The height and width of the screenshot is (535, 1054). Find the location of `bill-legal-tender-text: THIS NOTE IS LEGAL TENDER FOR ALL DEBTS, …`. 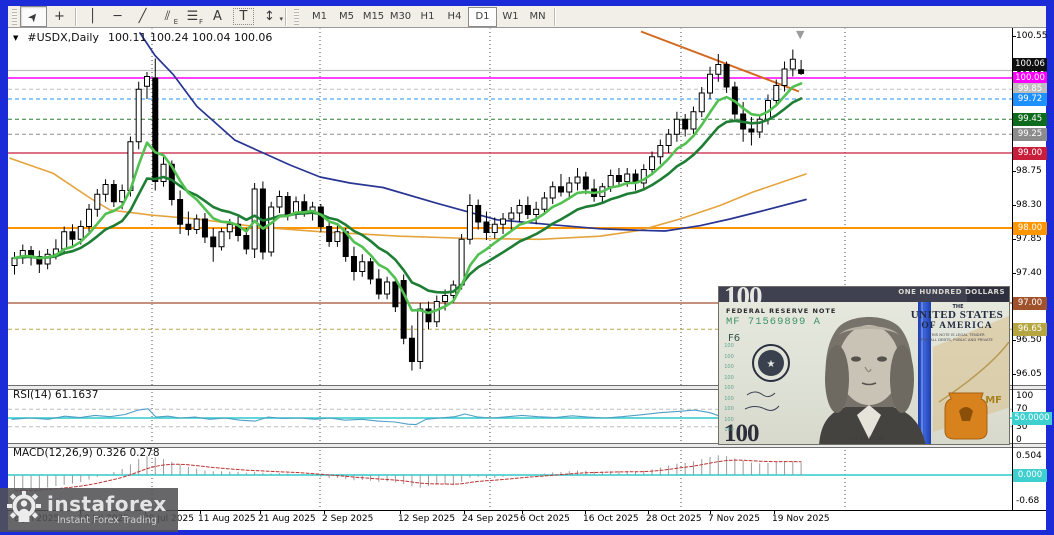

bill-legal-tender-text: THIS NOTE IS LEGAL TENDER FOR ALL DEBTS, … is located at coordinates (957, 337).